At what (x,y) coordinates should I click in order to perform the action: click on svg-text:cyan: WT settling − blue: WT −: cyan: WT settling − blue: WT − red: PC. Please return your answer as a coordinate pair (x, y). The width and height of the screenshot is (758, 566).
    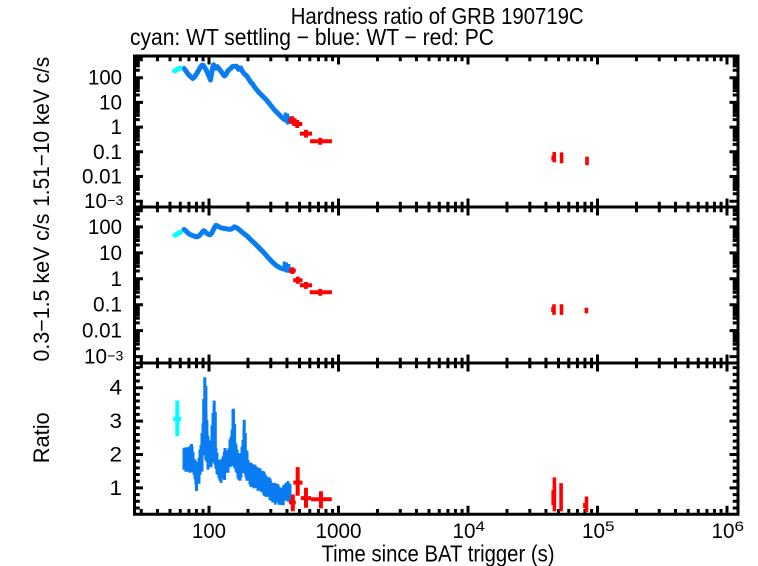
    Looking at the image, I should click on (312, 37).